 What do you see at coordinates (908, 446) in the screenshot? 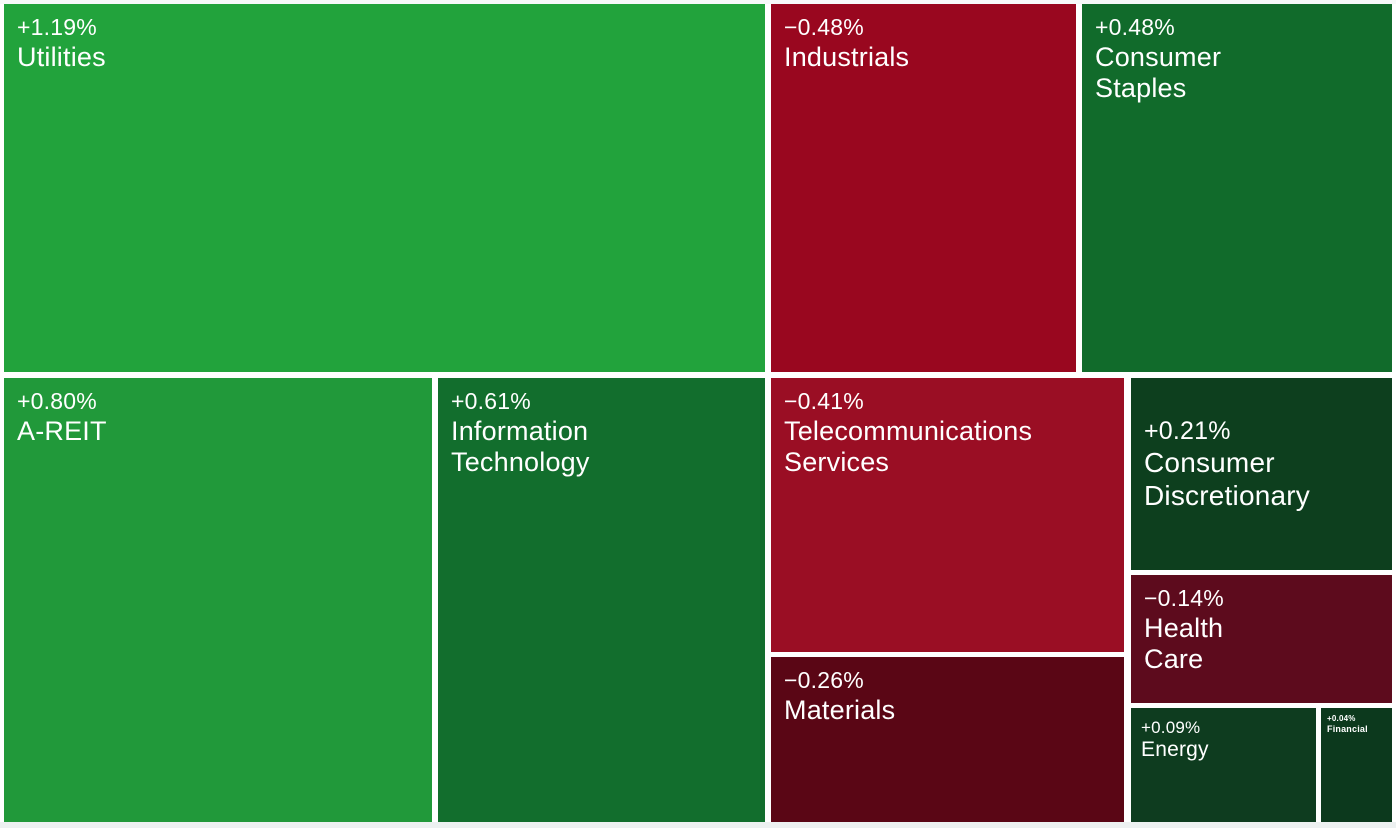
I see `sector-name-label: Telecommunications Services` at bounding box center [908, 446].